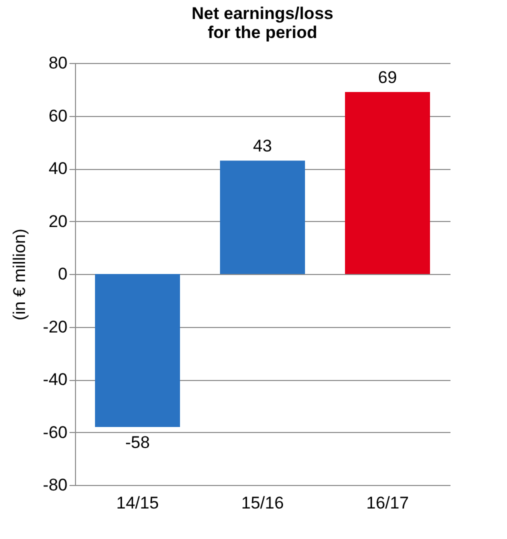 This screenshot has width=507, height=539. I want to click on x-tick-label: 14/15, so click(137, 503).